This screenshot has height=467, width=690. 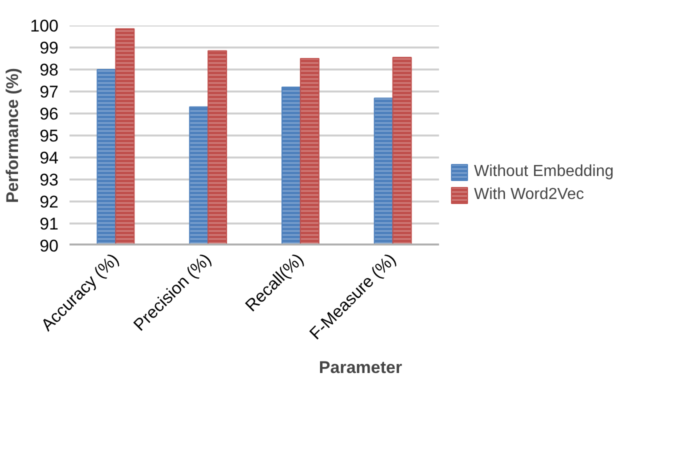 I want to click on y-tick-label: 99, so click(x=49, y=48).